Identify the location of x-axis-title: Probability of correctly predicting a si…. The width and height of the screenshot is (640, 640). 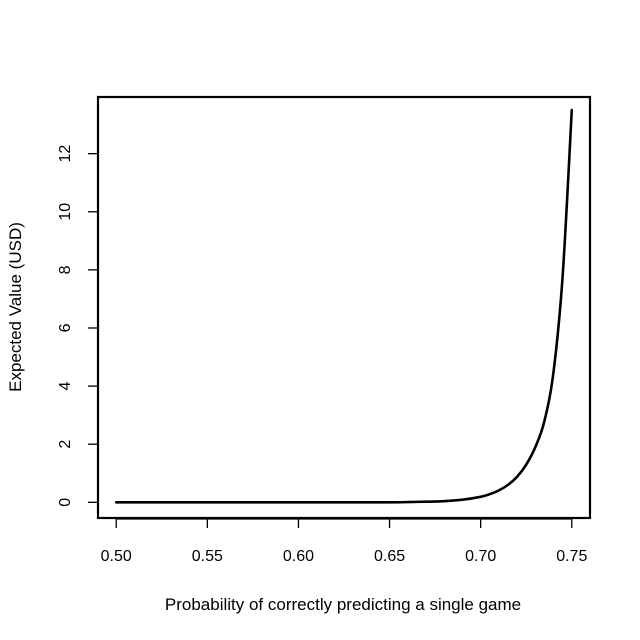
(343, 604).